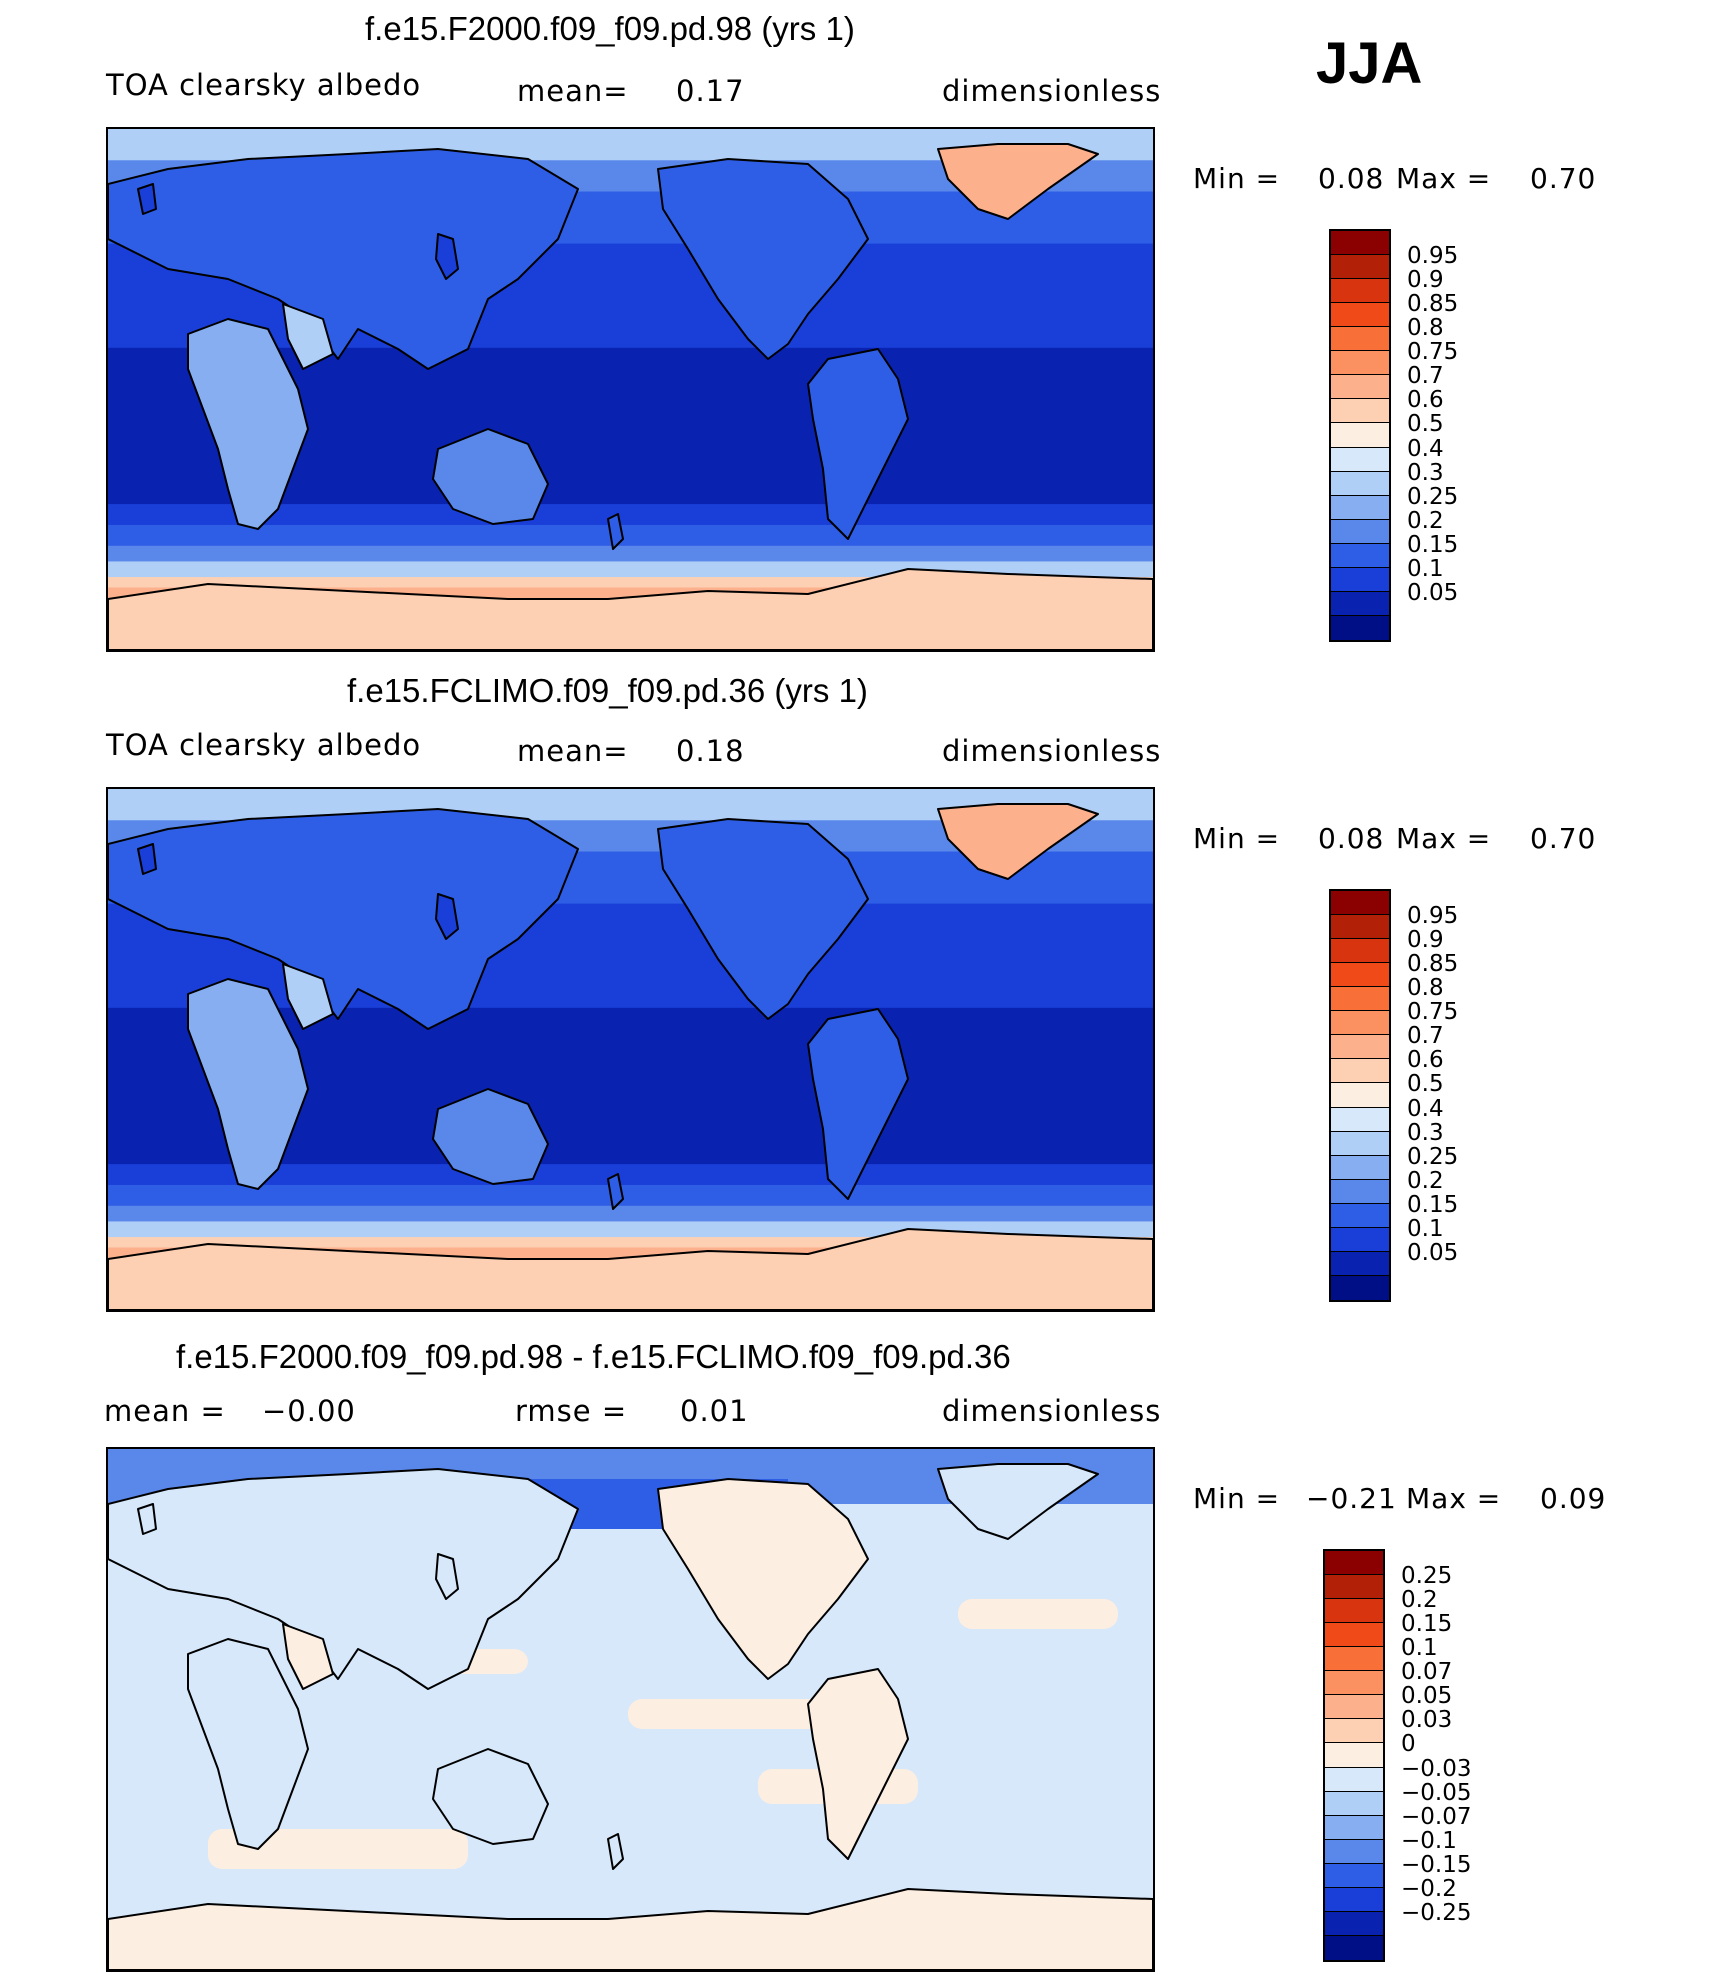 The image size is (1710, 1974). Describe the element at coordinates (630, 1929) in the screenshot. I see `coastline-antarctica` at that location.